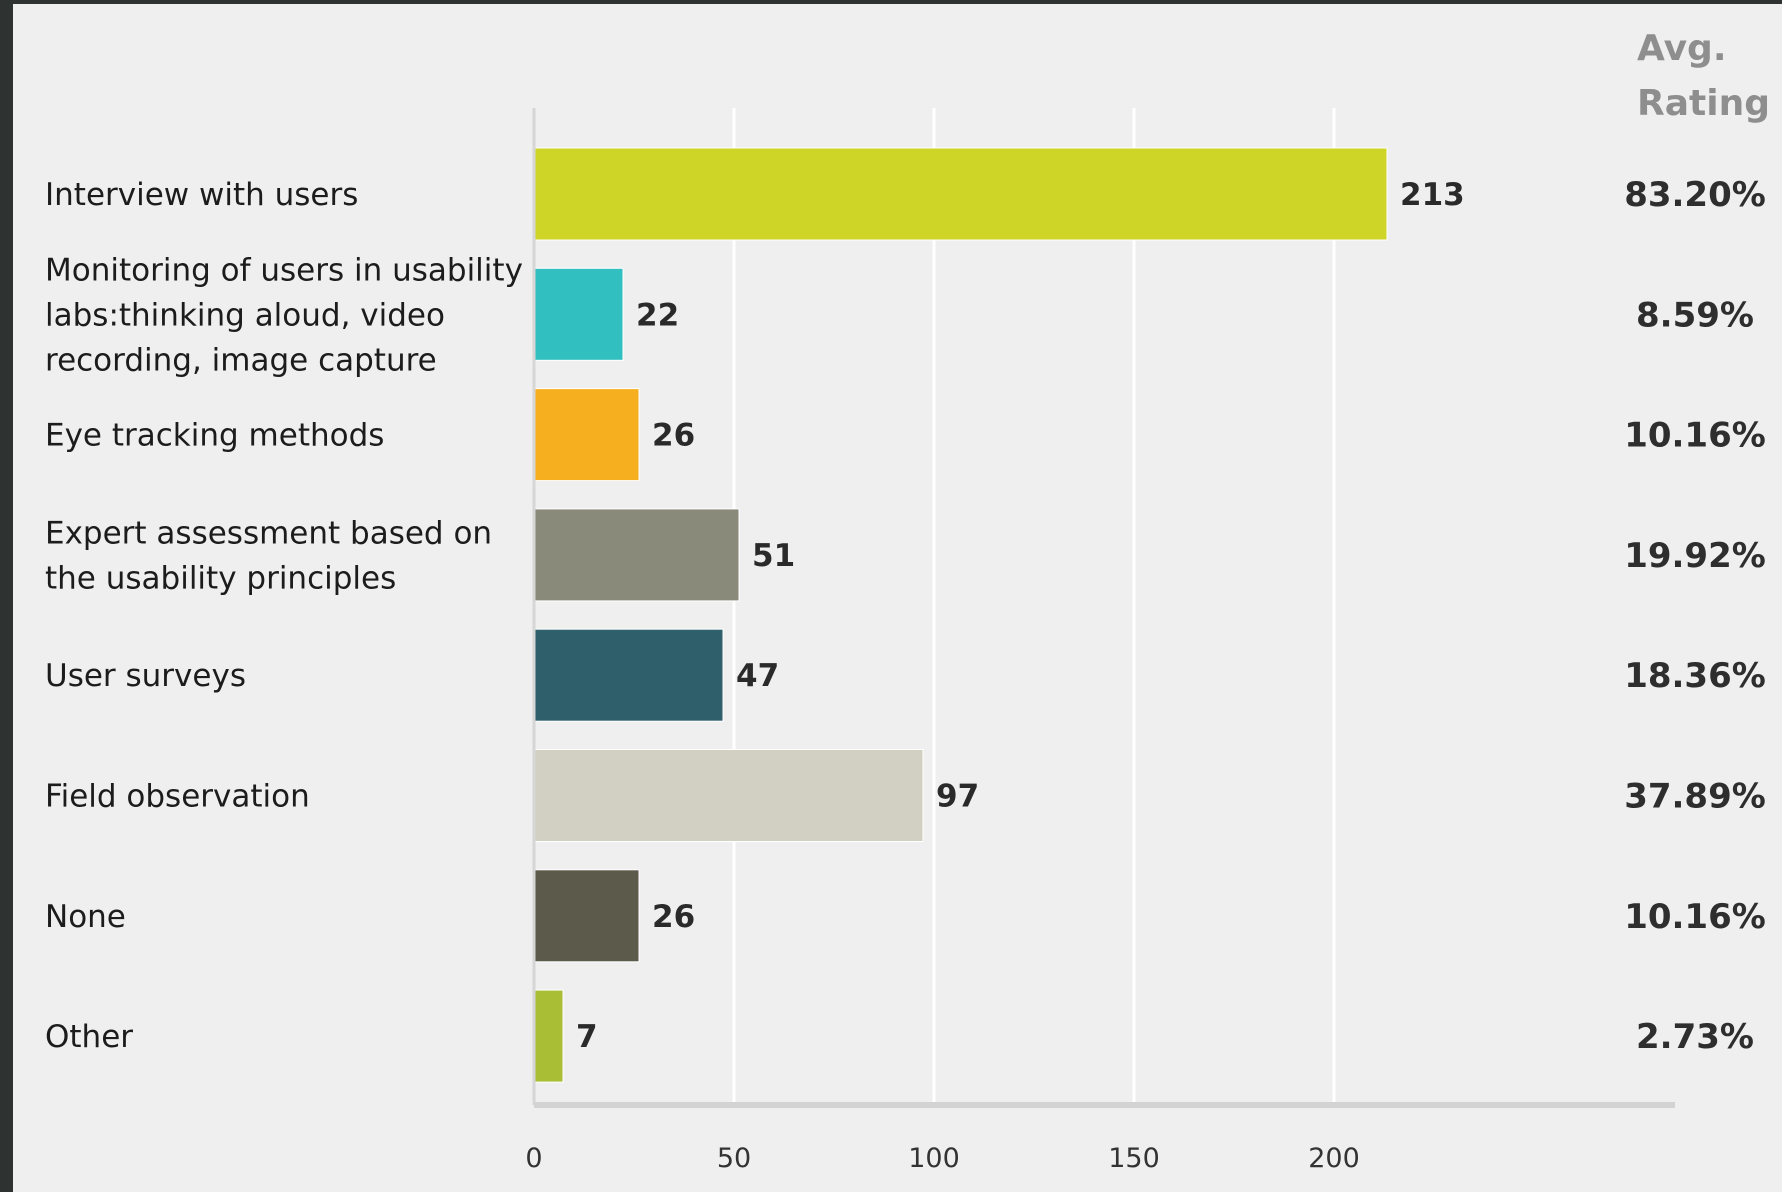 This screenshot has width=1782, height=1192. I want to click on x-tick-label: 50, so click(734, 1158).